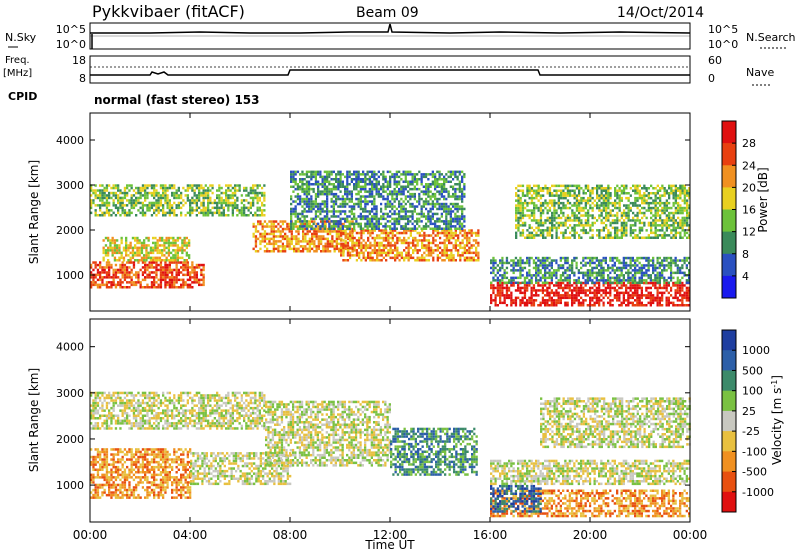 The height and width of the screenshot is (554, 800). What do you see at coordinates (17, 73) in the screenshot?
I see `freq-unit: [MHz]` at bounding box center [17, 73].